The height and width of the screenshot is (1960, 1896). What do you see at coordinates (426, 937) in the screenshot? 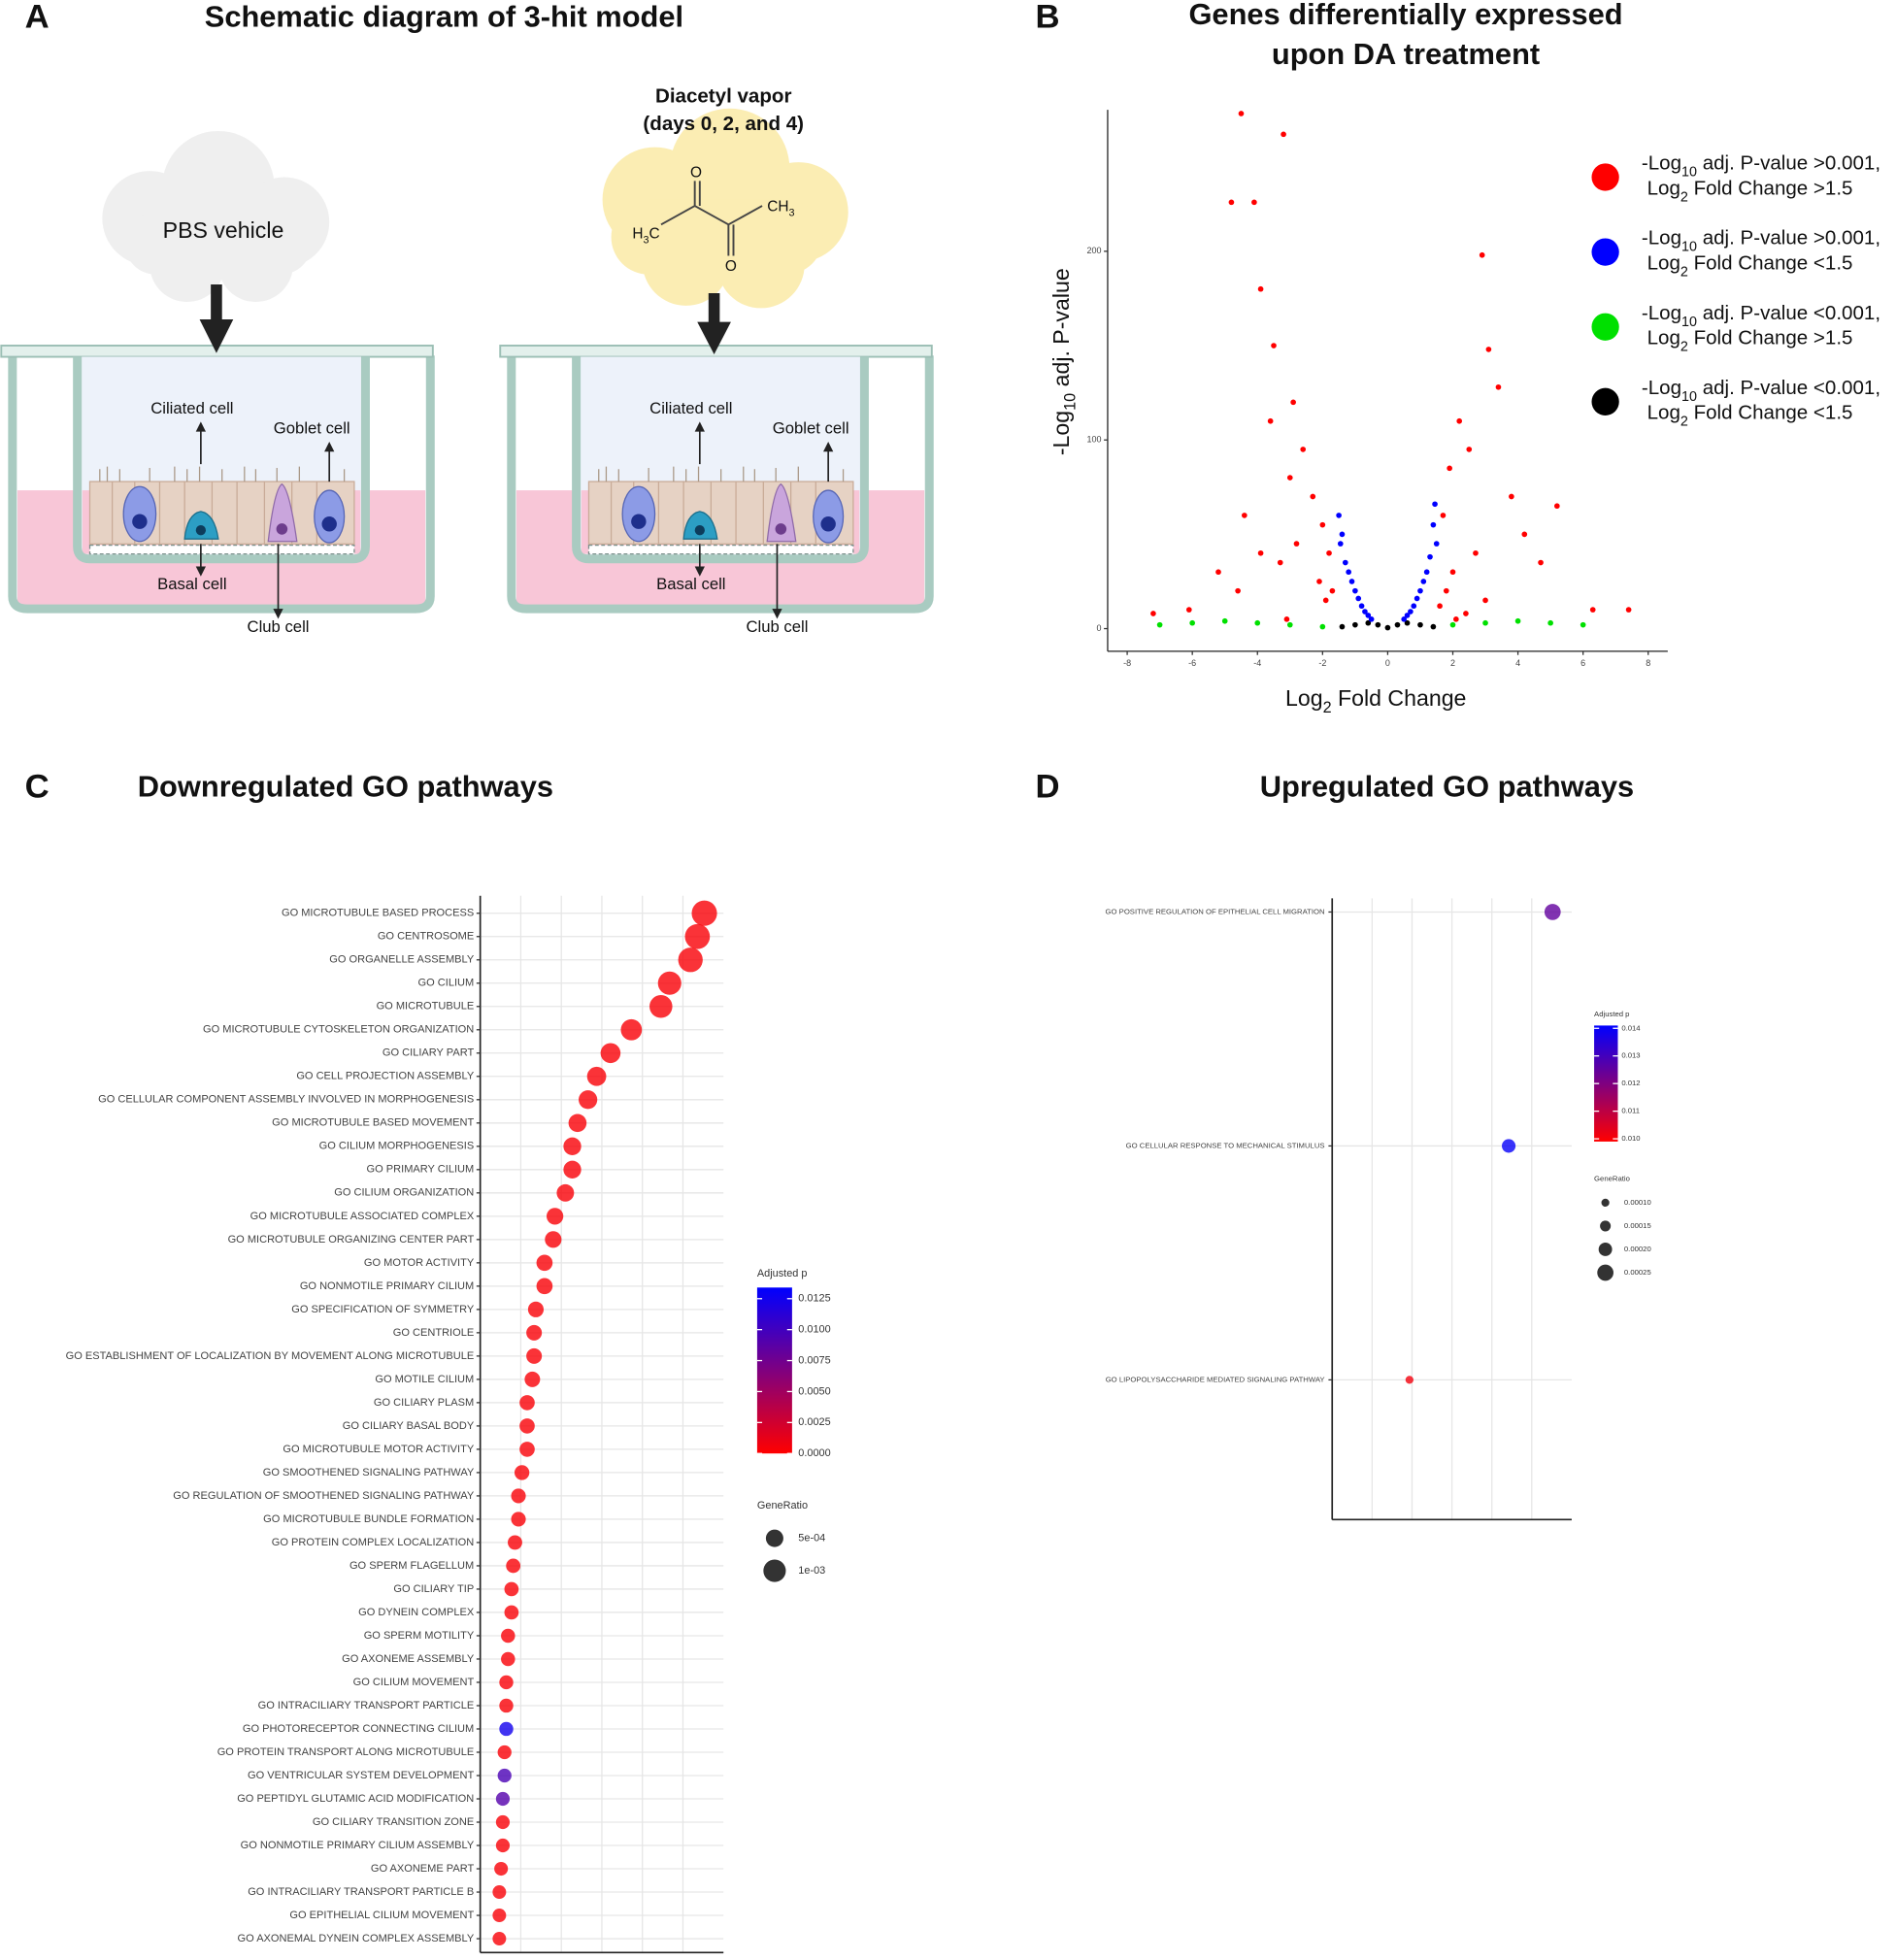
I see `category-label: GO CENTROSOME` at bounding box center [426, 937].